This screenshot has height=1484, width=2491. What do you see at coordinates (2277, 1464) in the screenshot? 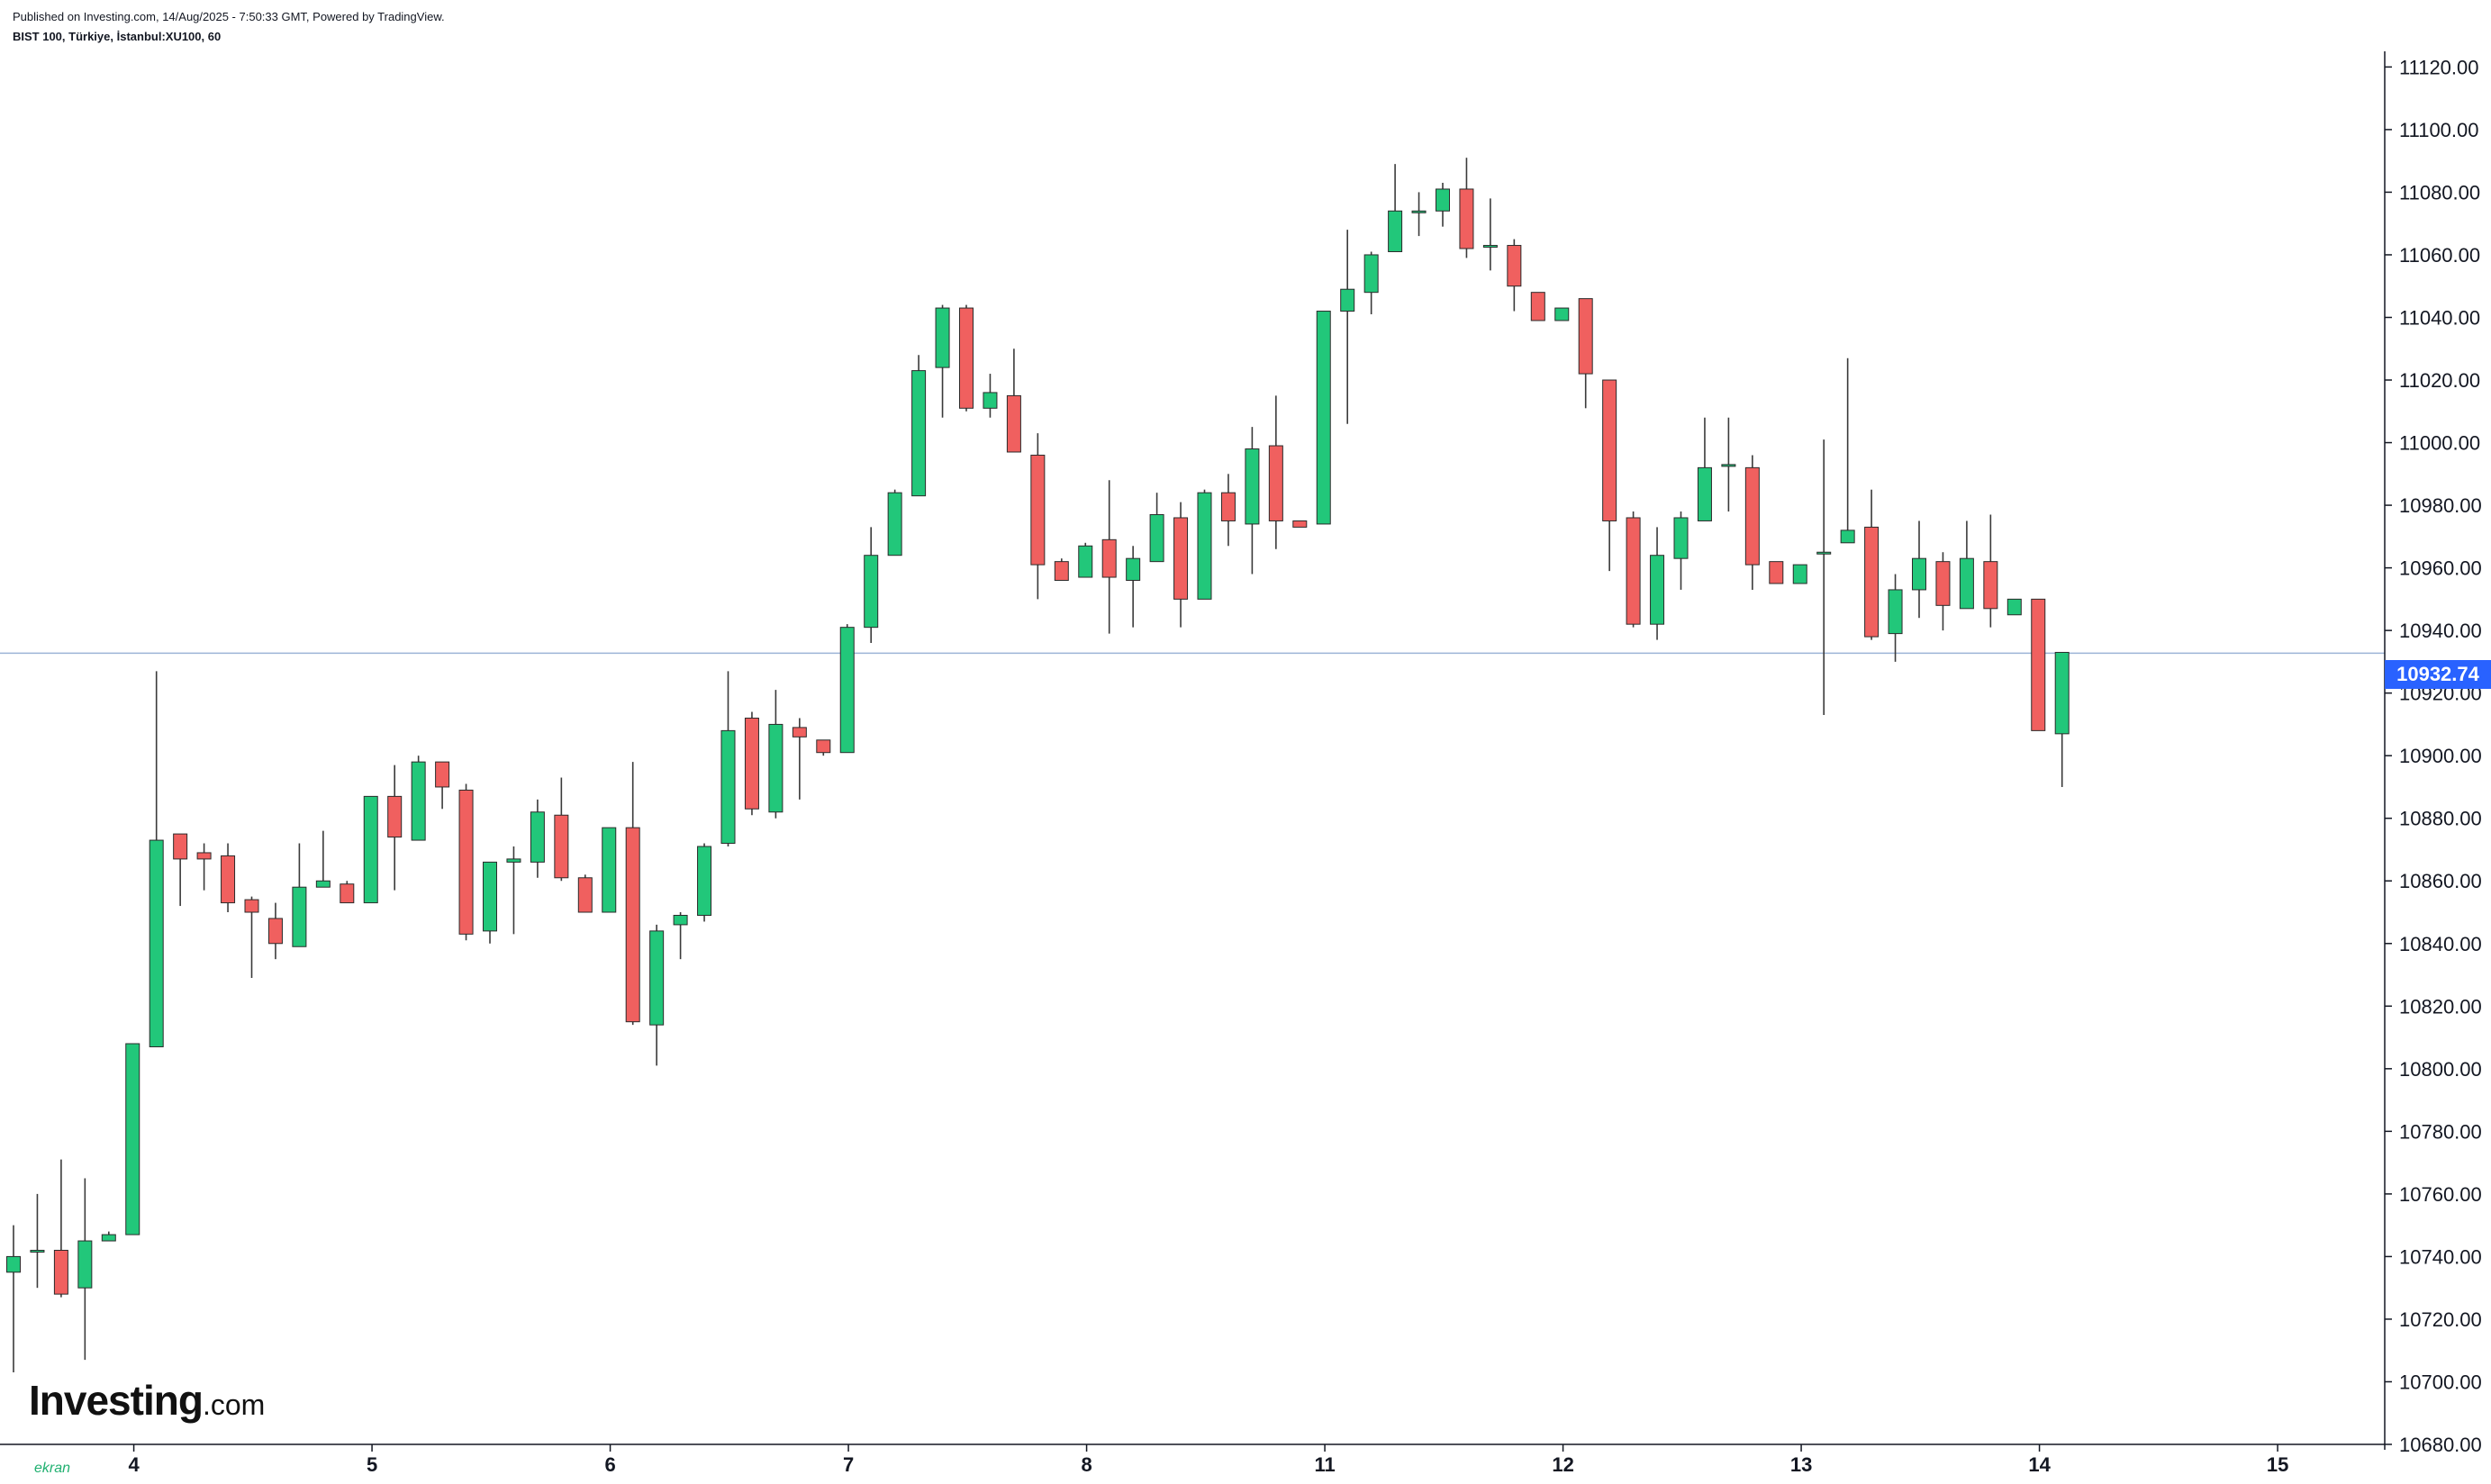
I see `x-tick-label: 15` at bounding box center [2277, 1464].